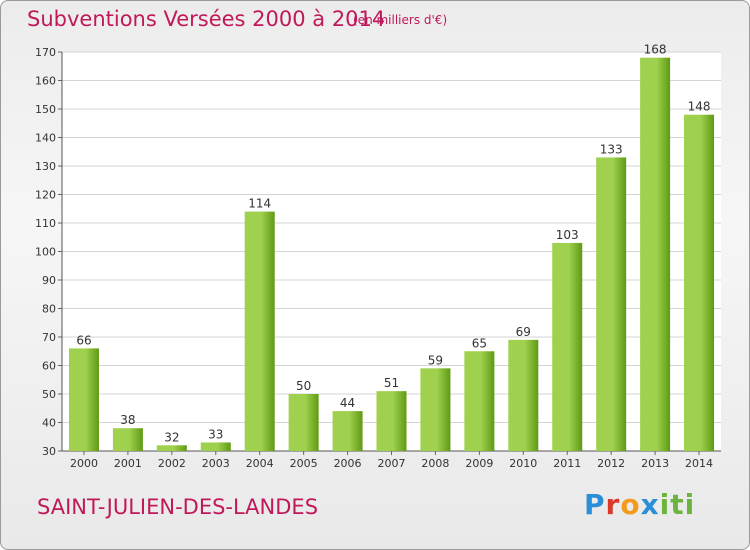 The width and height of the screenshot is (750, 550). Describe the element at coordinates (49, 423) in the screenshot. I see `y-tick-label: 40` at that location.